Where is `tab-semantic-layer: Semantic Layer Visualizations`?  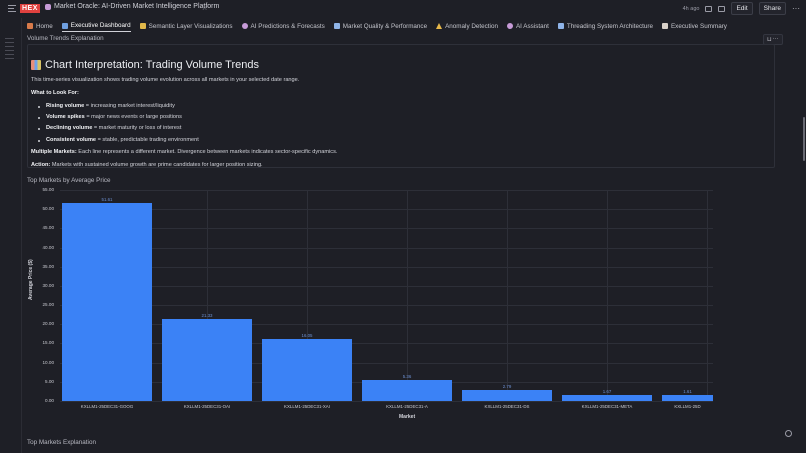 tab-semantic-layer: Semantic Layer Visualizations is located at coordinates (186, 27).